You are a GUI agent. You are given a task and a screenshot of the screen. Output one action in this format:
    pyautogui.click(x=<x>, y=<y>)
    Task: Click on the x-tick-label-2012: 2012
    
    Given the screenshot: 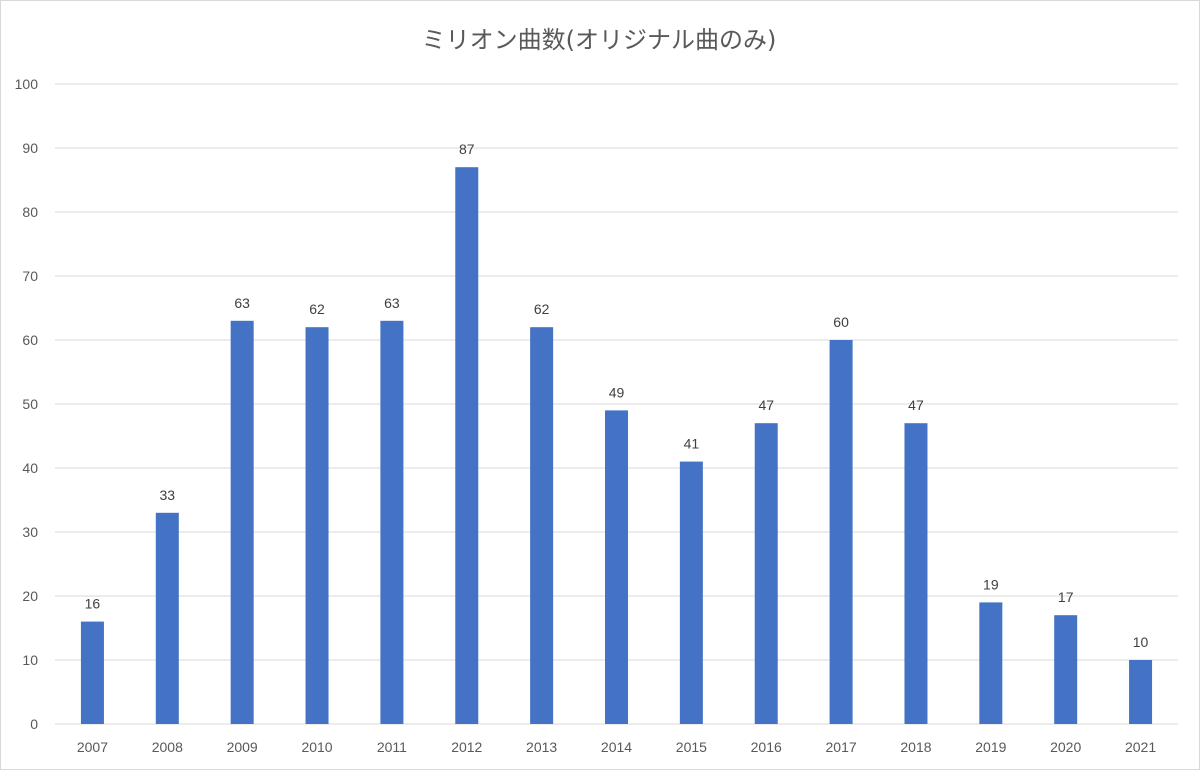 What is the action you would take?
    pyautogui.click(x=466, y=747)
    